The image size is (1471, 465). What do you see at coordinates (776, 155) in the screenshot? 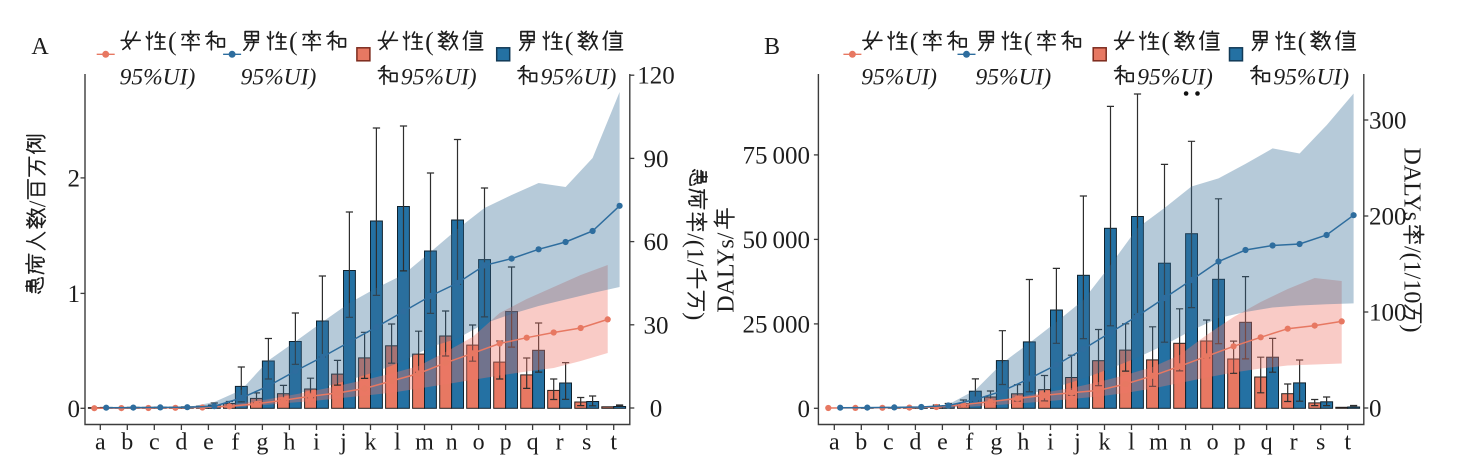
I see `svg-text: 75 000` at bounding box center [776, 155].